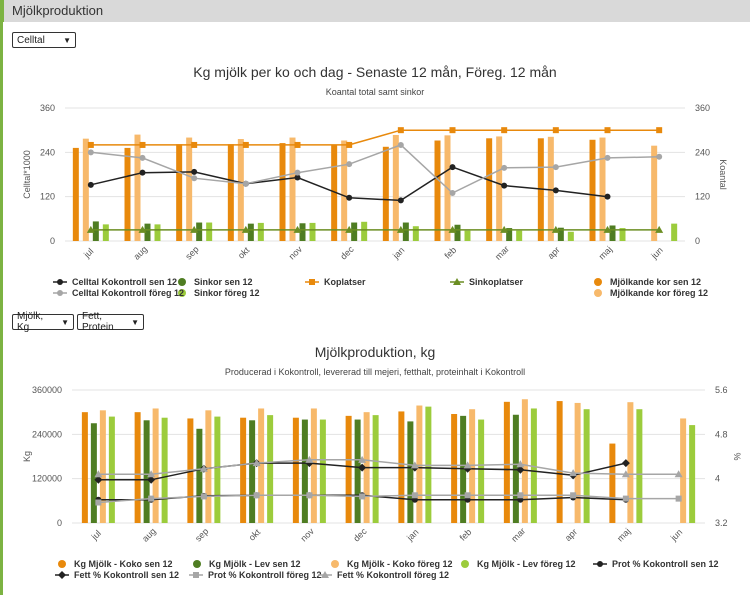 The width and height of the screenshot is (750, 595). I want to click on x-tick-label: jun, so click(676, 535).